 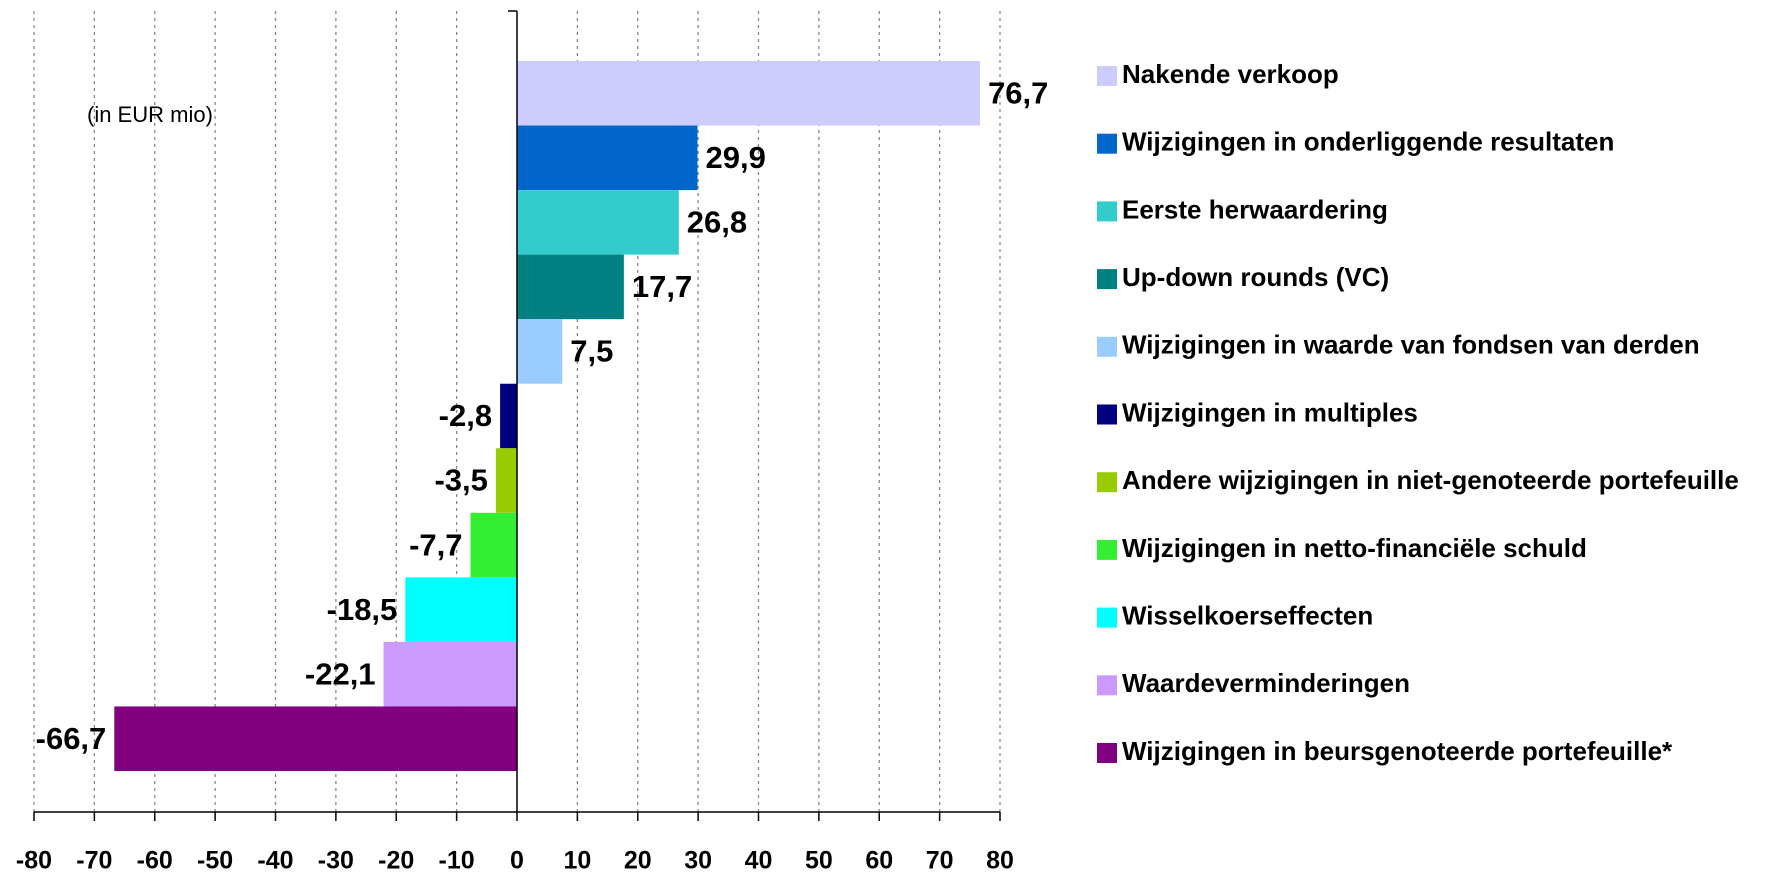 What do you see at coordinates (435, 544) in the screenshot?
I see `data-label: -7,7` at bounding box center [435, 544].